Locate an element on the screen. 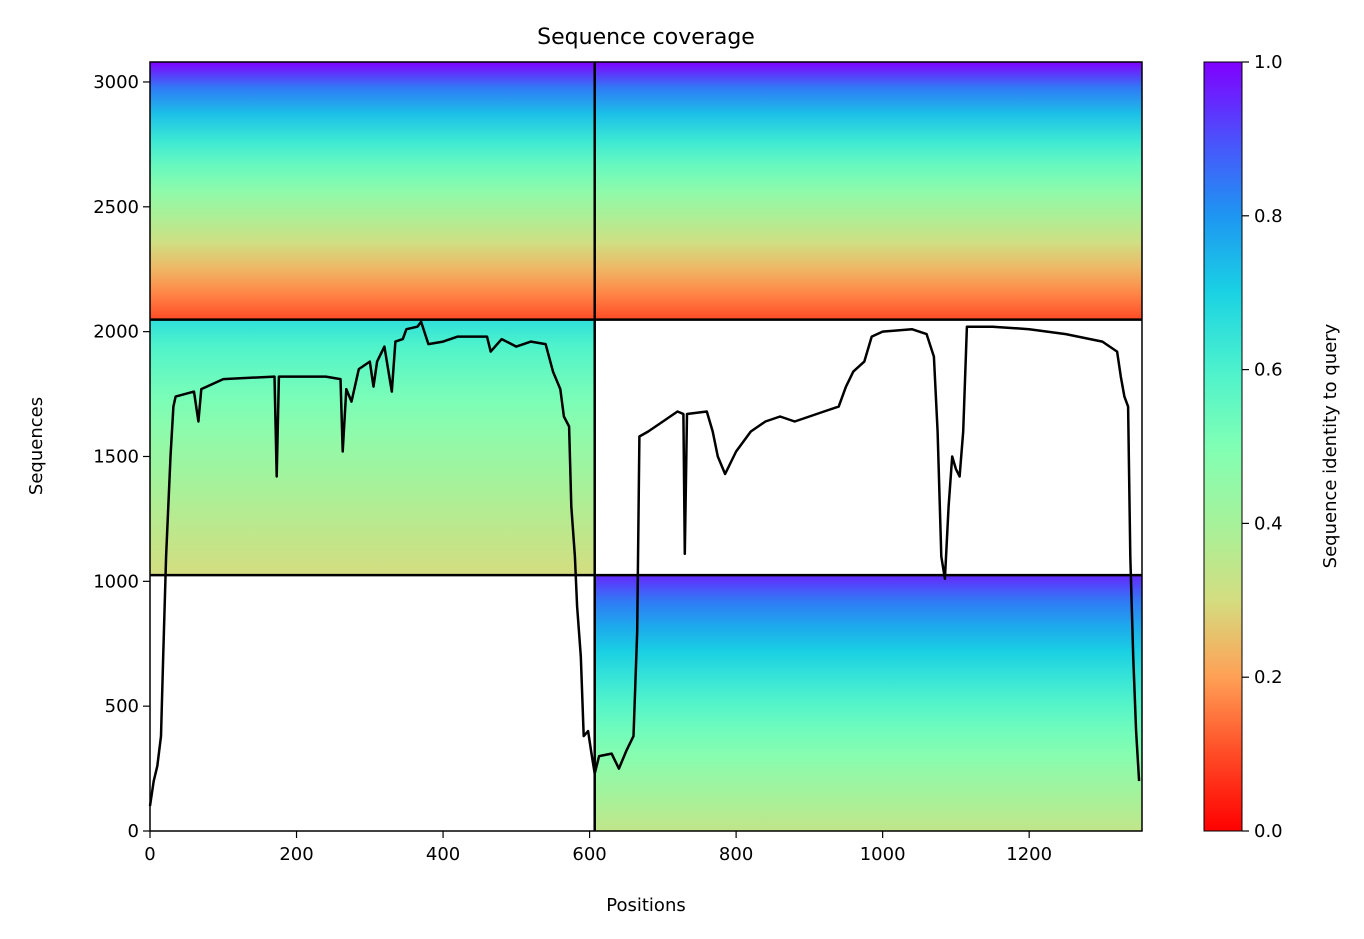 The height and width of the screenshot is (939, 1364). colorbar-label: Sequence identity to query is located at coordinates (1330, 445).